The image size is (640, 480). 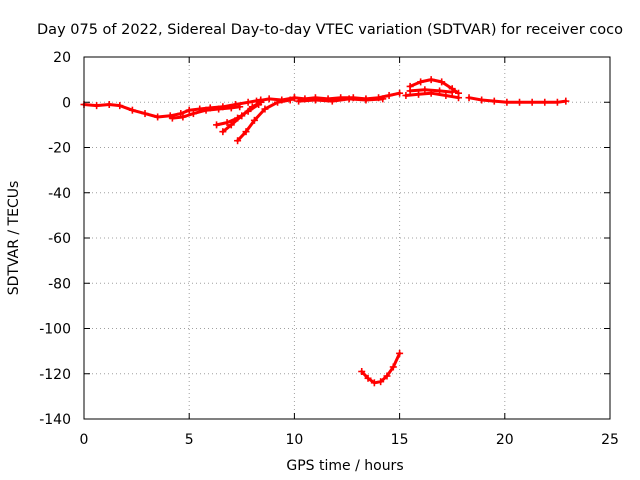 What do you see at coordinates (59, 194) in the screenshot?
I see `y-tick-label: -40` at bounding box center [59, 194].